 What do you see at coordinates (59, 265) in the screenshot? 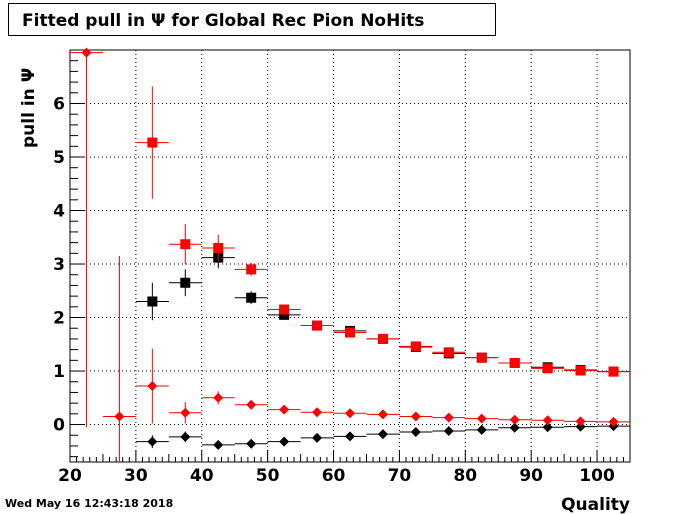
I see `y-tick-label: 3` at bounding box center [59, 265].